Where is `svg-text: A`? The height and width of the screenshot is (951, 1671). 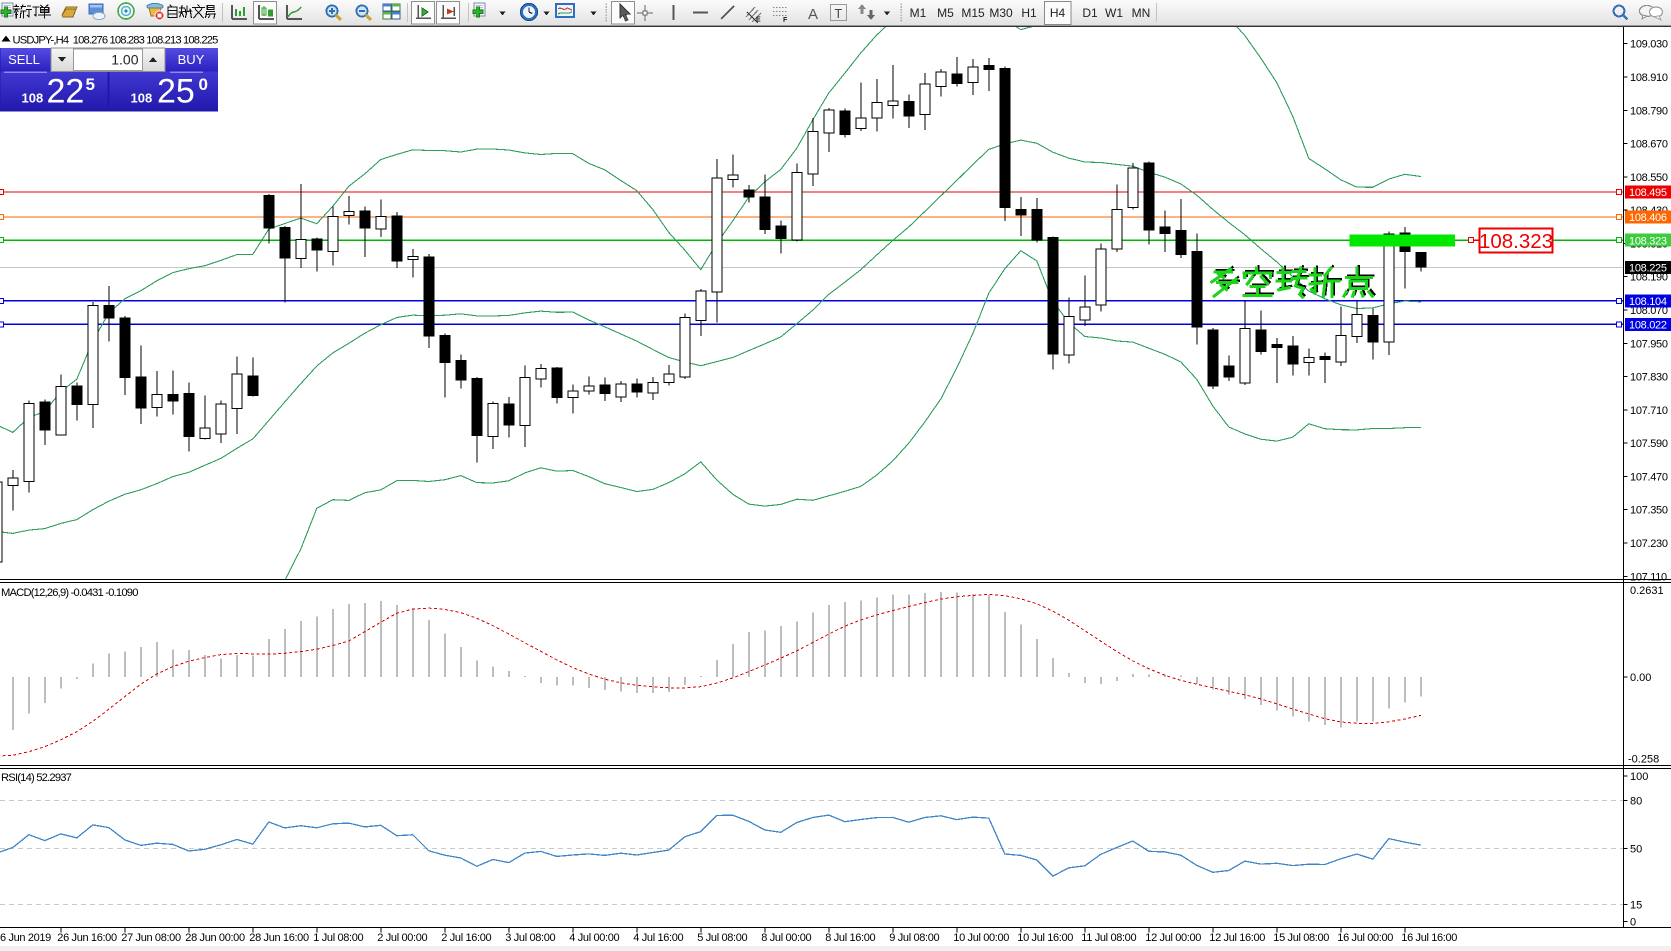
svg-text: A is located at coordinates (813, 14).